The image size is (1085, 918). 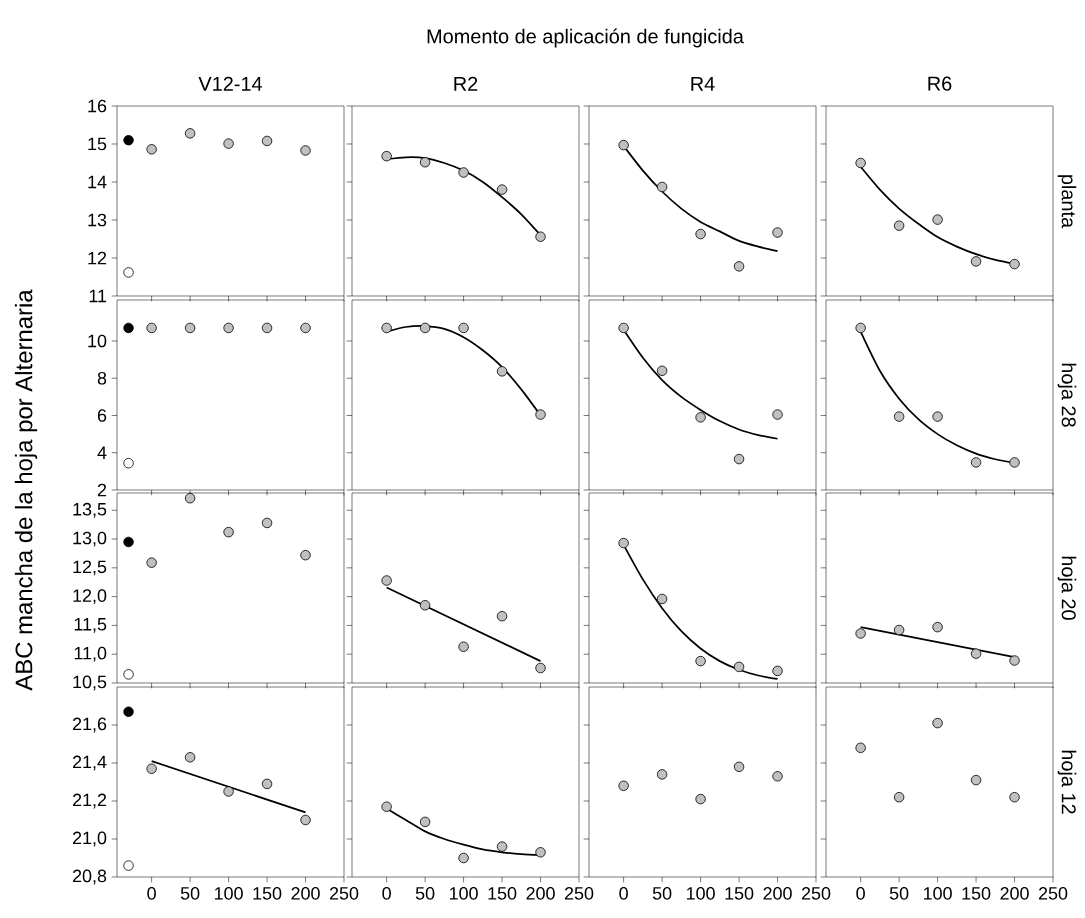 What do you see at coordinates (90, 683) in the screenshot?
I see `y-tick-label: 10,5` at bounding box center [90, 683].